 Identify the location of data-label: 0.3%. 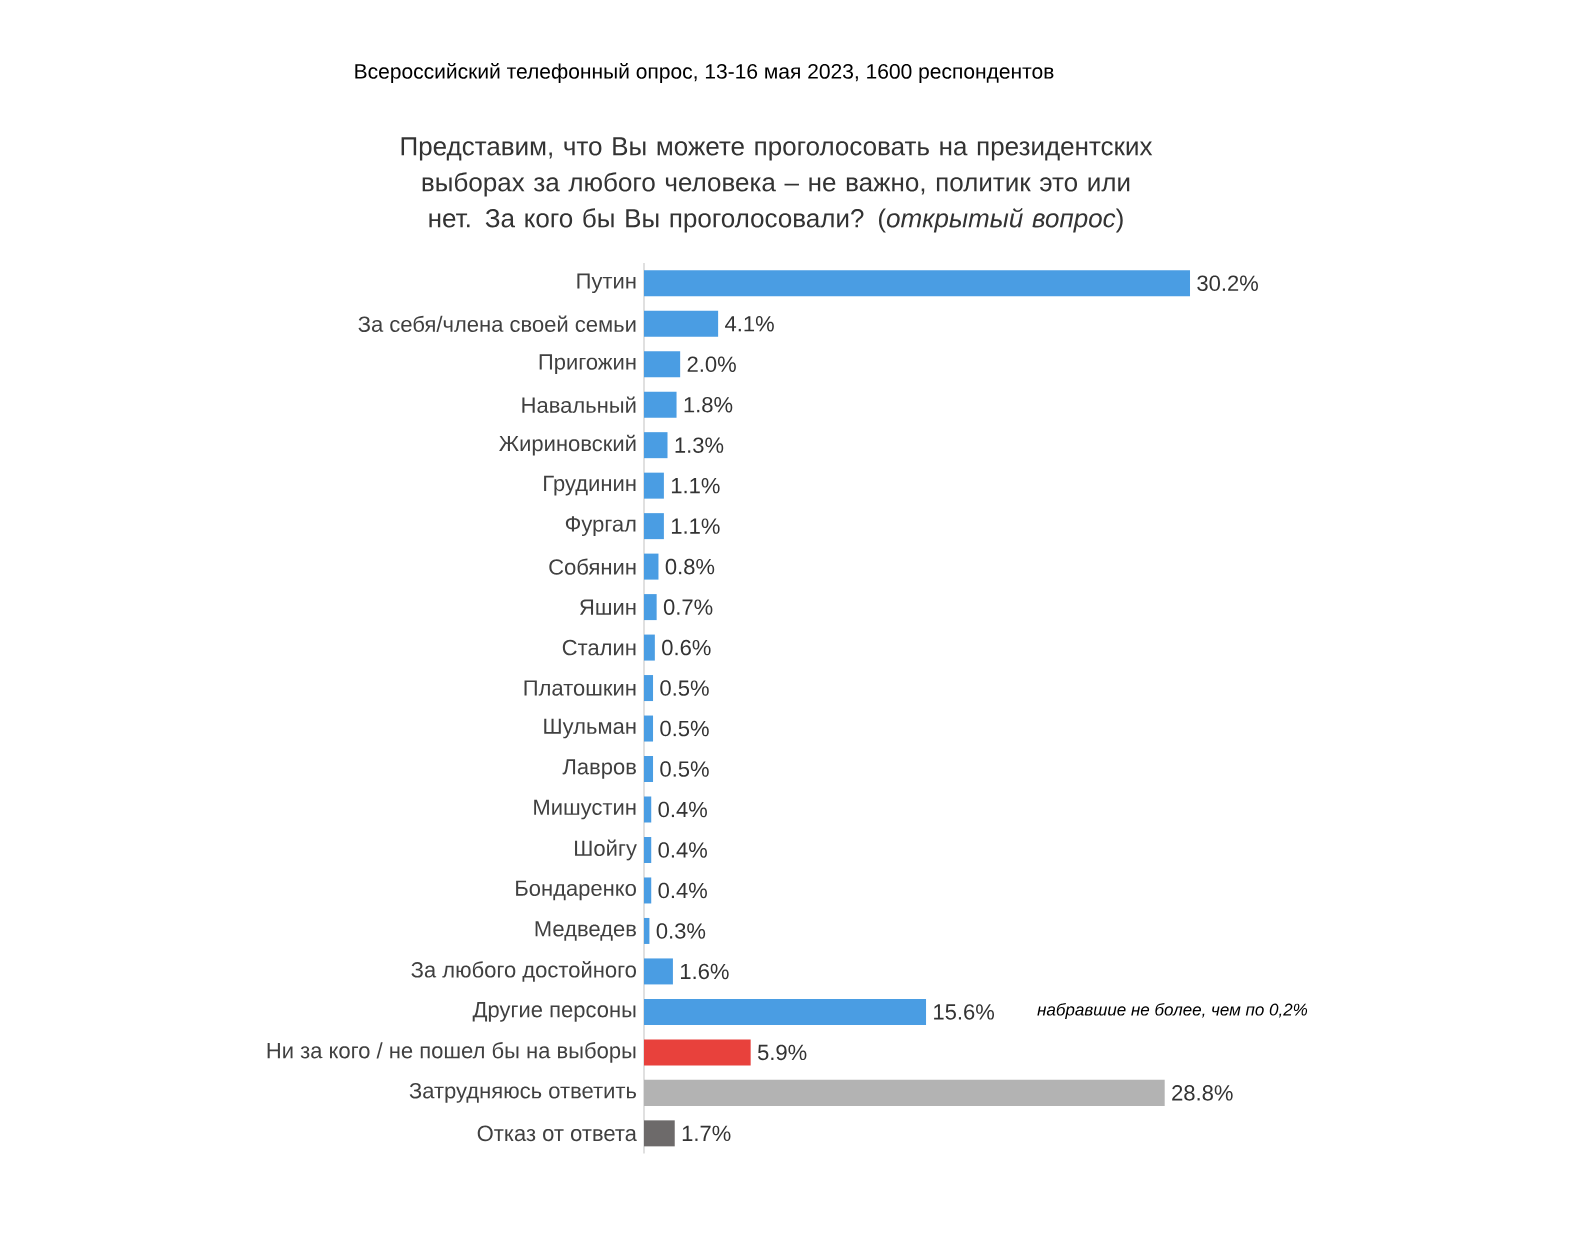
(681, 931).